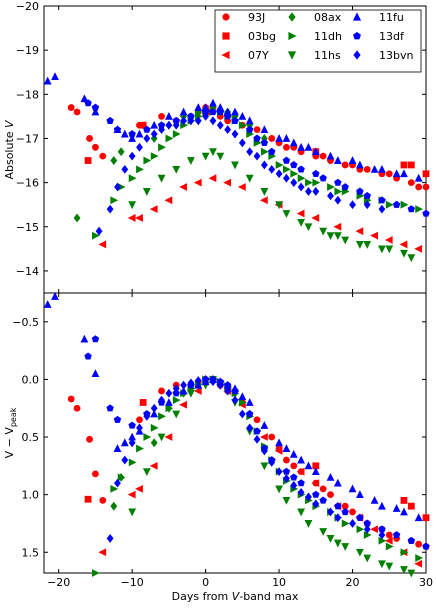 This screenshot has height=609, width=436. I want to click on legend-marker-03bg, so click(226, 36).